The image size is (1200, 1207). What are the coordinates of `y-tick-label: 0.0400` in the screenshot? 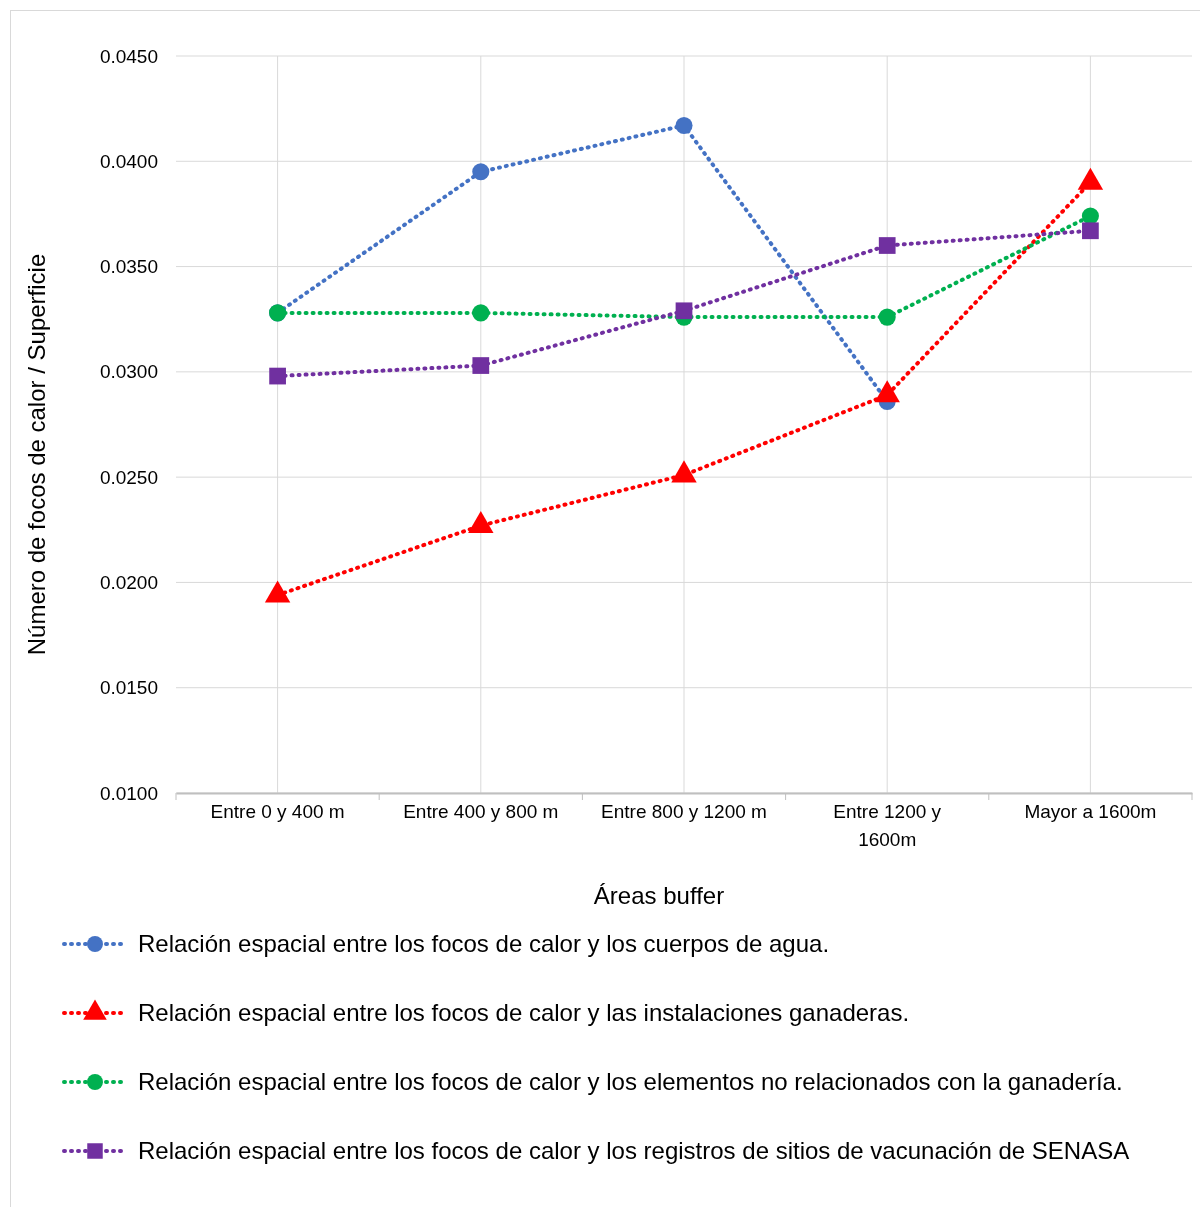 It's located at (128, 161).